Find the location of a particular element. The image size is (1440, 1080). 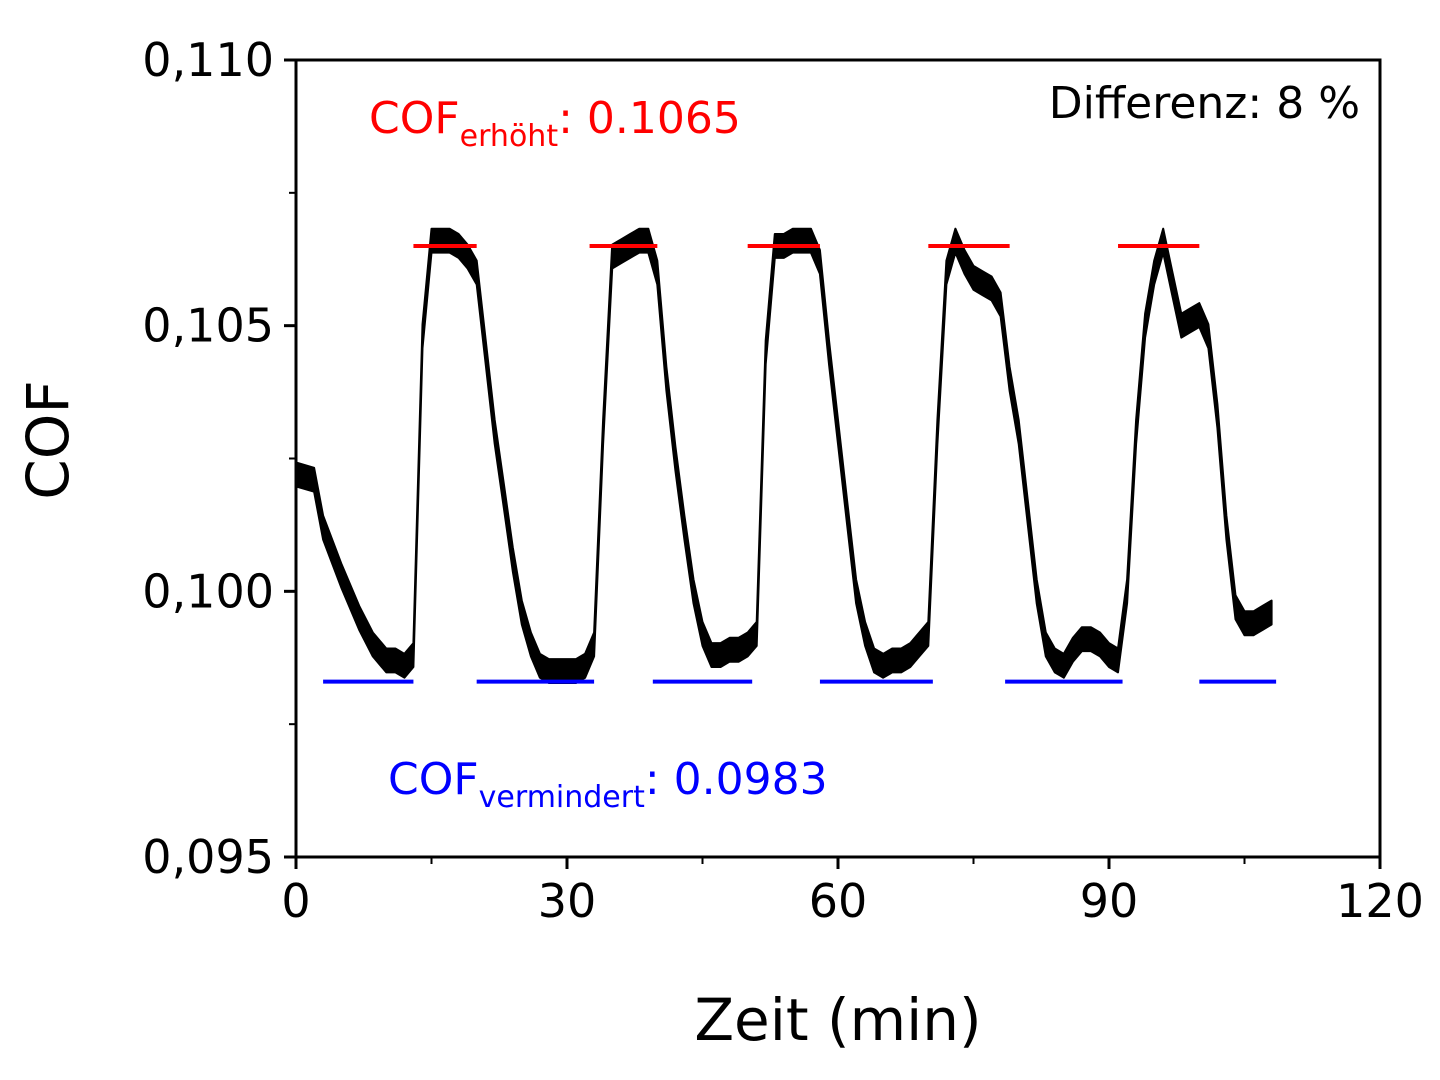

x-tick-label: 0 is located at coordinates (295, 901).